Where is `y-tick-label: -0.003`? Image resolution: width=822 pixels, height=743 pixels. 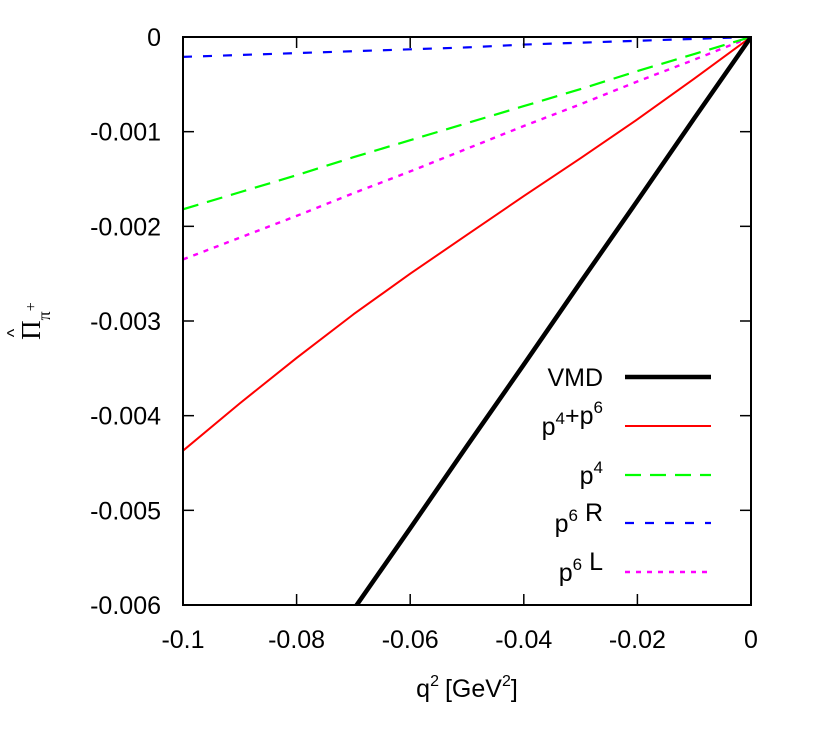
y-tick-label: -0.003 is located at coordinates (125, 322).